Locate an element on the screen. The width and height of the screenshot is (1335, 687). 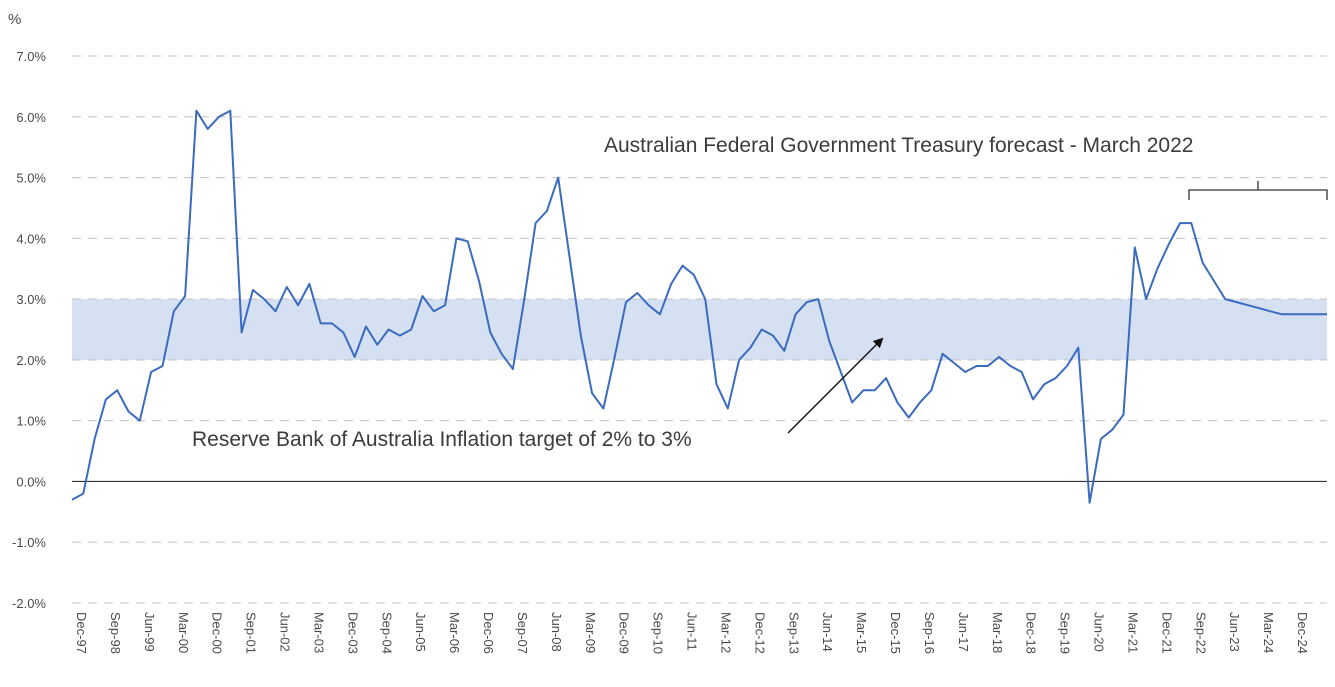
y-tick-label: 0.0% is located at coordinates (31, 481).